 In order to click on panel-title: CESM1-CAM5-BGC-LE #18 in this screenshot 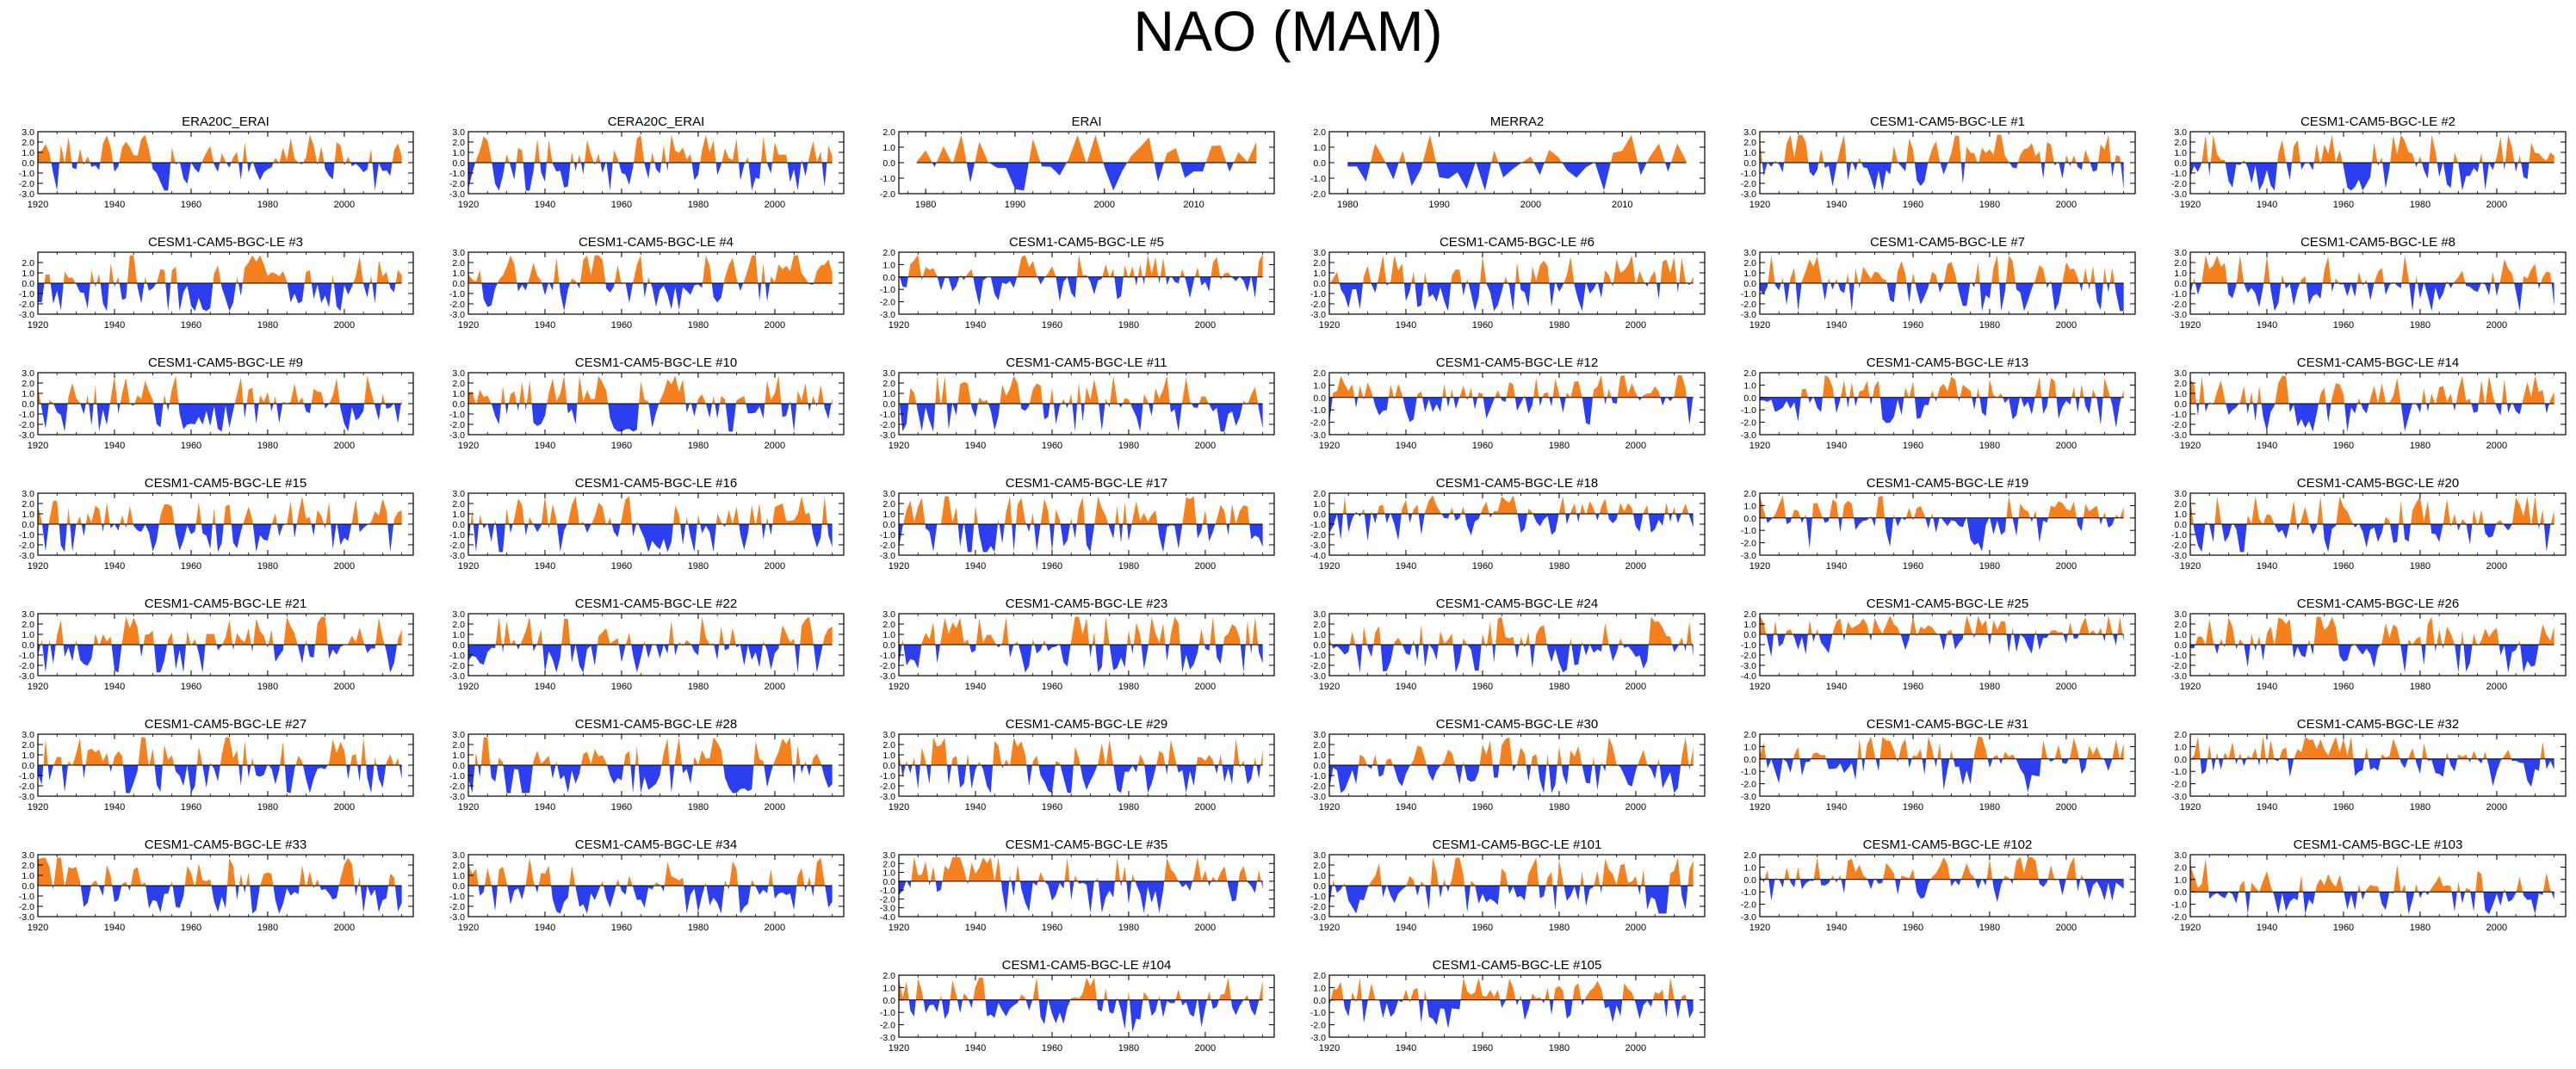, I will do `click(1517, 484)`.